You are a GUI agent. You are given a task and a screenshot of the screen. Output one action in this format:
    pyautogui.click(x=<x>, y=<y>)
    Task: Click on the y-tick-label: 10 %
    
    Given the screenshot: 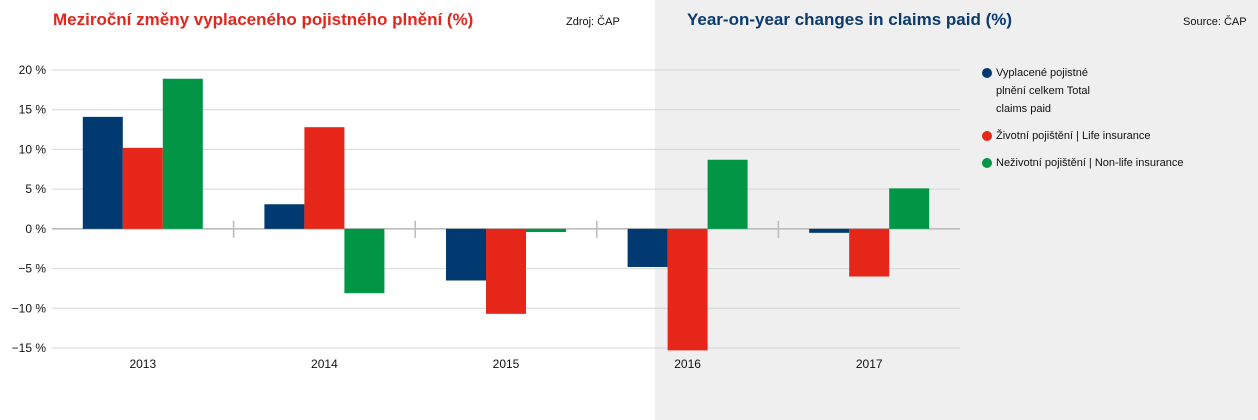 What is the action you would take?
    pyautogui.click(x=33, y=149)
    